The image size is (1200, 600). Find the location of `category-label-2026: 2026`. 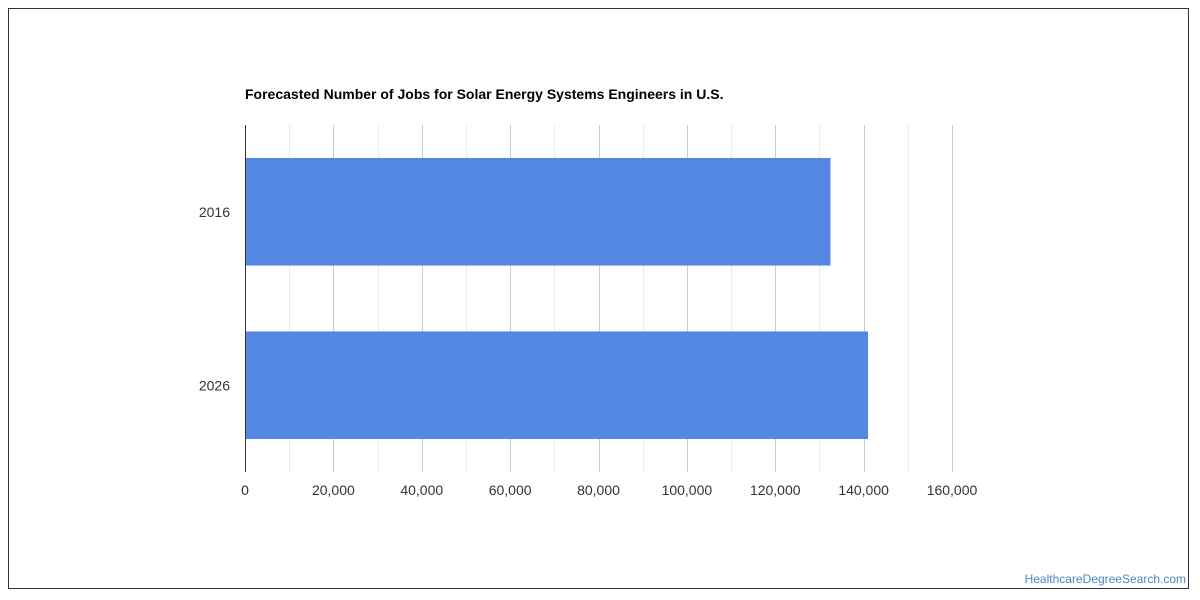

category-label-2026: 2026 is located at coordinates (214, 385).